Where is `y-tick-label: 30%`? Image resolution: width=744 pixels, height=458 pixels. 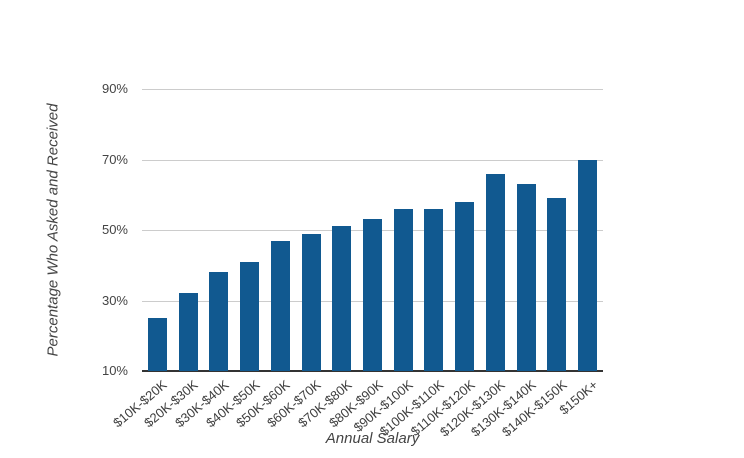
y-tick-label: 30% is located at coordinates (114, 300).